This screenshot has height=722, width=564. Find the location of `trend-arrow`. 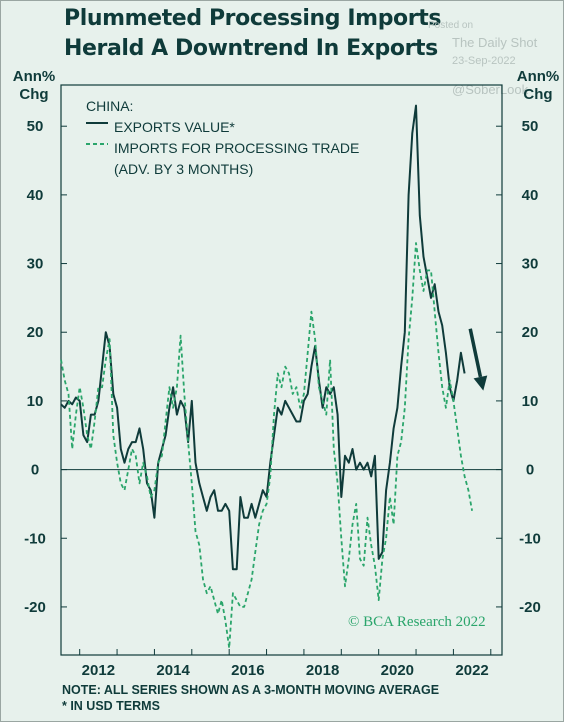

trend-arrow is located at coordinates (478, 359).